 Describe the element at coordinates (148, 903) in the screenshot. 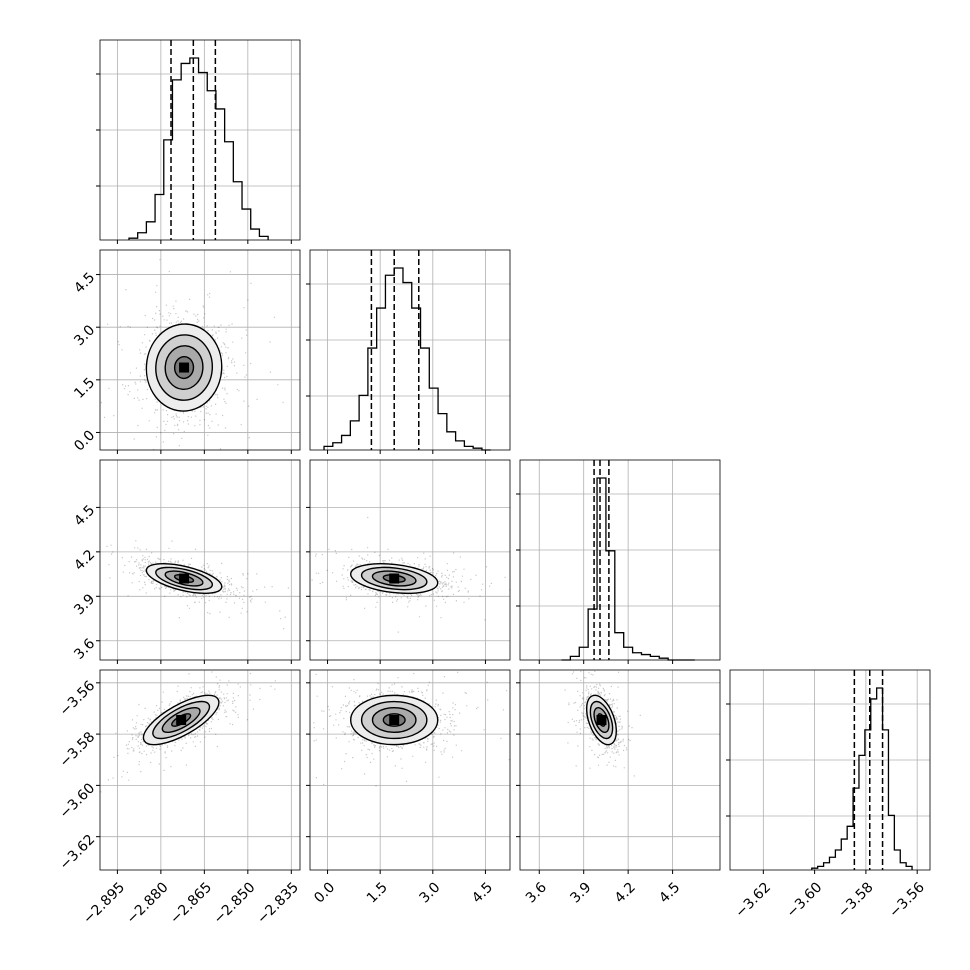

I see `x-tick-label: −2.880` at that location.